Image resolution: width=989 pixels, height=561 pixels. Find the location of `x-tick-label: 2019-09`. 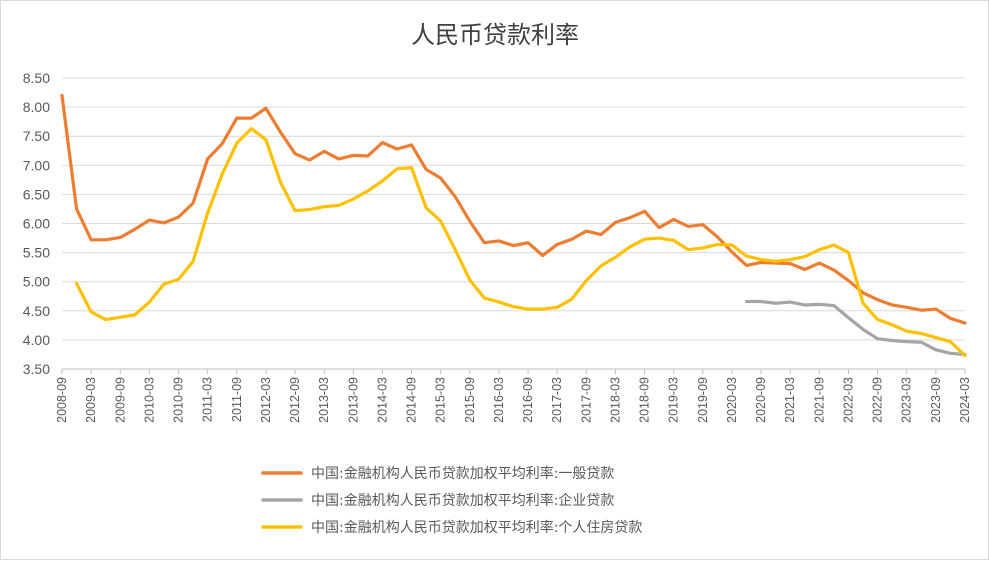

x-tick-label: 2019-09 is located at coordinates (703, 400).